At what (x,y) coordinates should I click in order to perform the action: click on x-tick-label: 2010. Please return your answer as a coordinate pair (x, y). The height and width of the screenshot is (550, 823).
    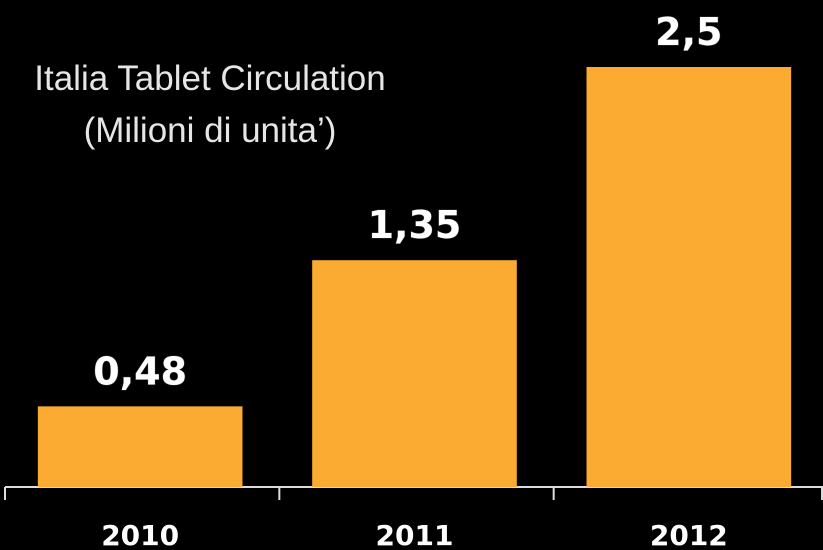
    Looking at the image, I should click on (140, 534).